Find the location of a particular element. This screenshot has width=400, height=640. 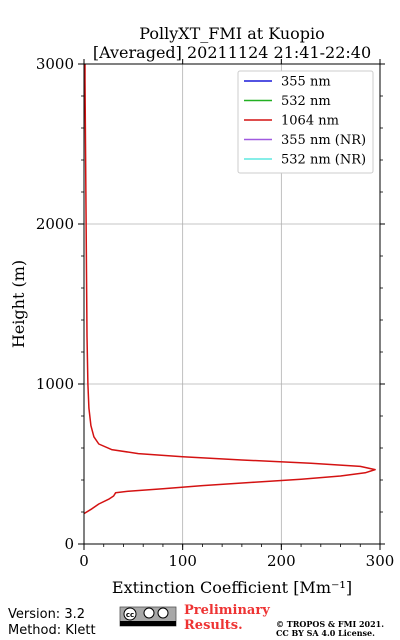

x-tick-label: 200 is located at coordinates (281, 561).